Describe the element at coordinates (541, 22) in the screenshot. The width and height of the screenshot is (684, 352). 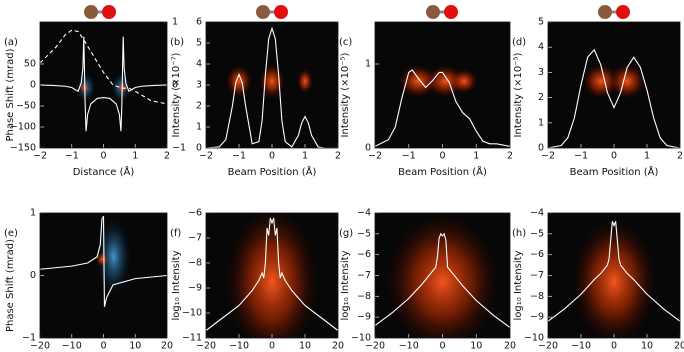
I see `y-tick-label: 5` at that location.